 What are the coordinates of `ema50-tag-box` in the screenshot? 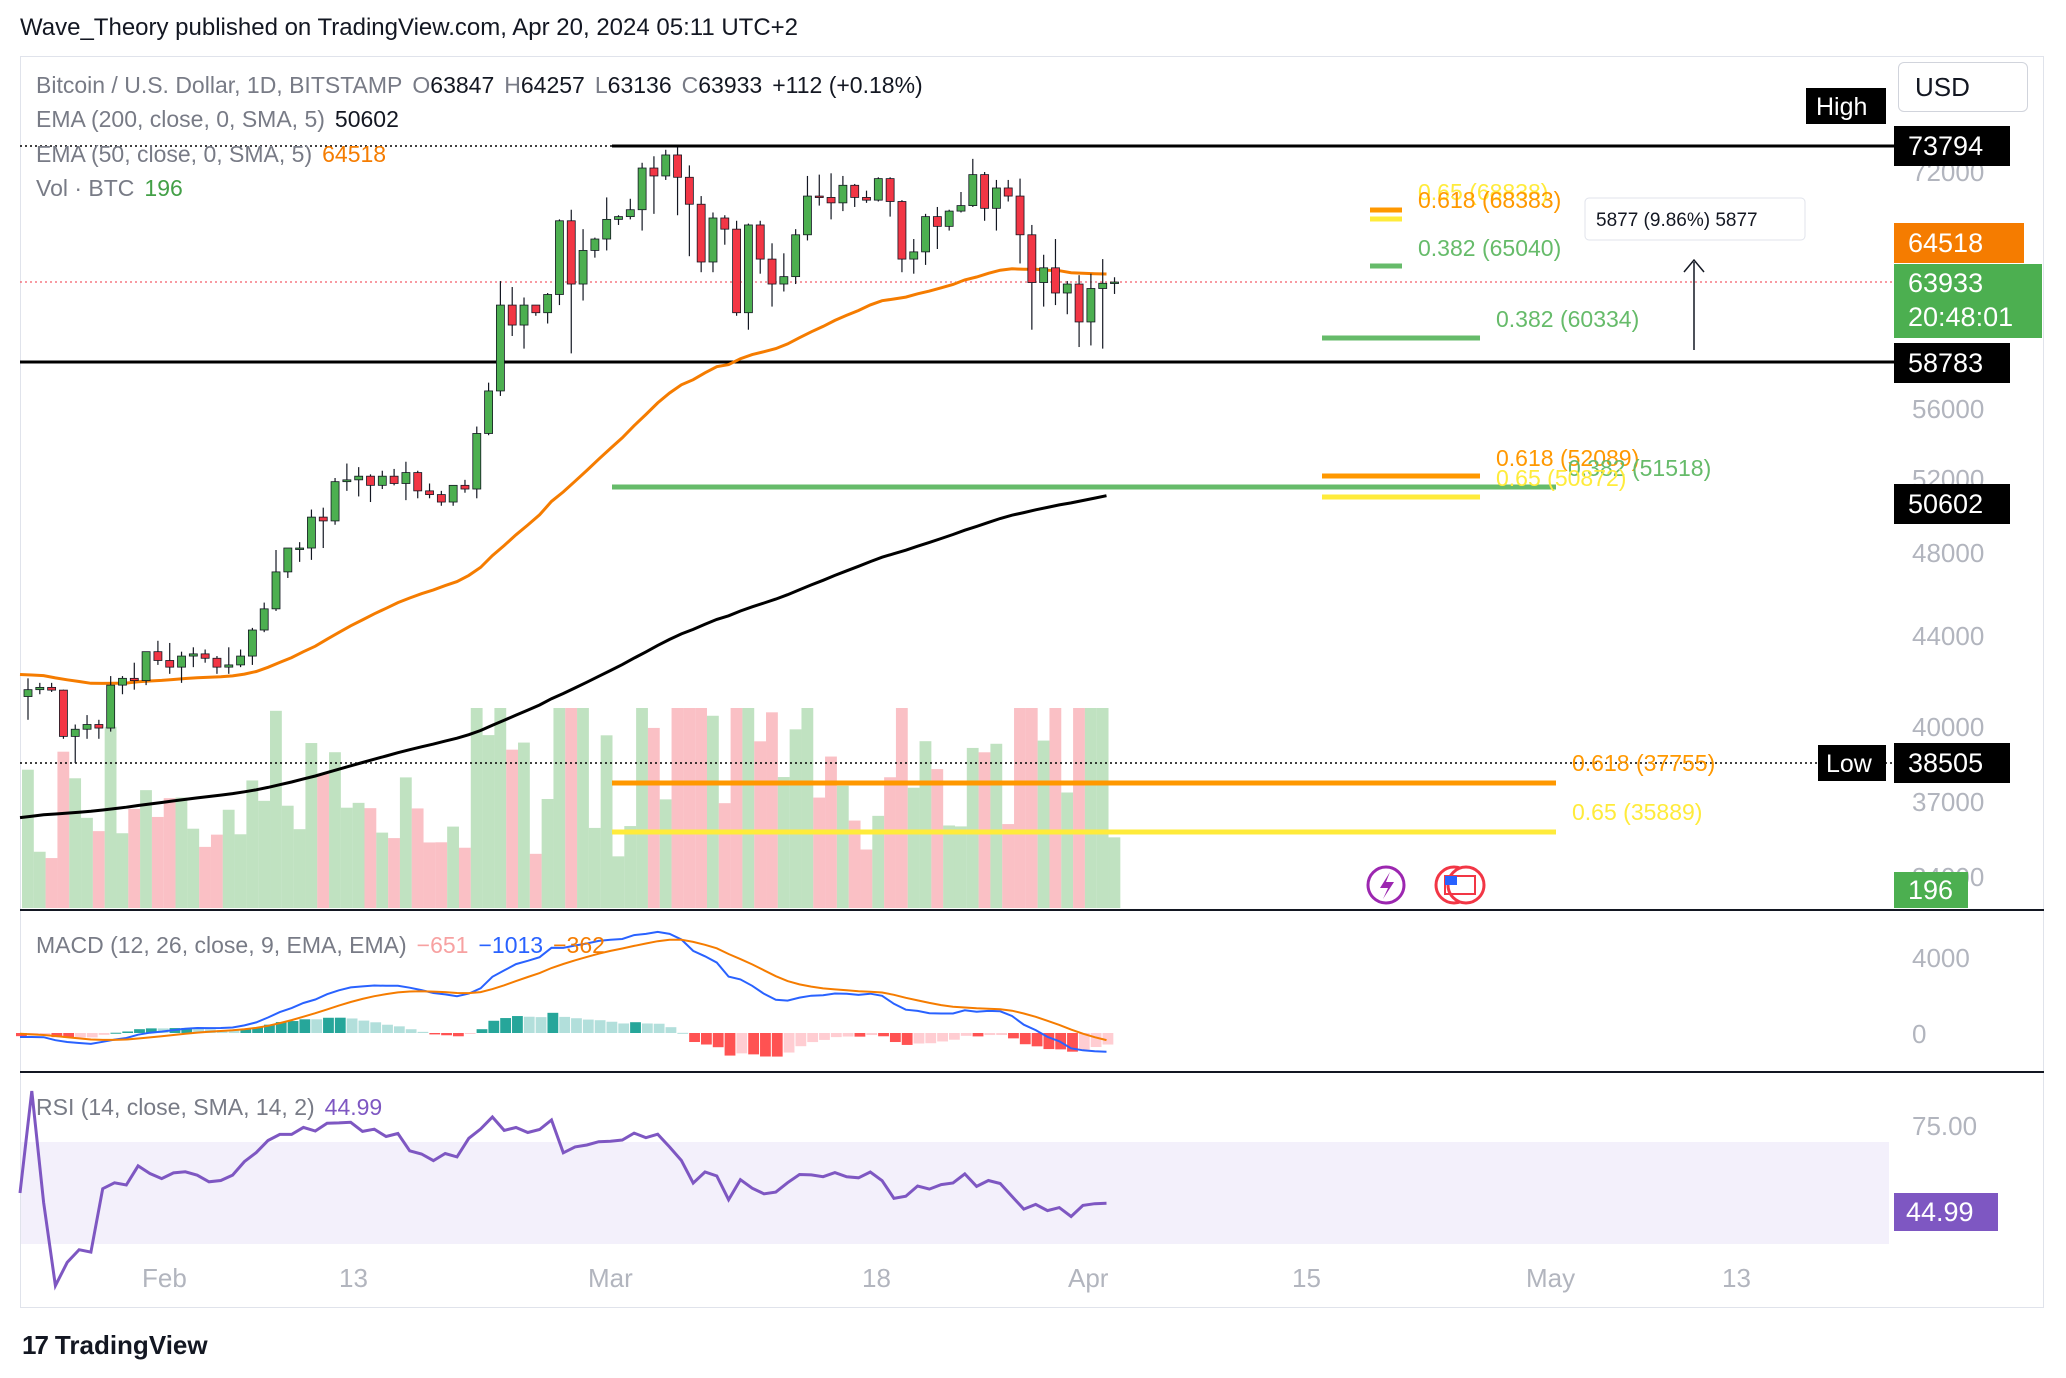 It's located at (1959, 243).